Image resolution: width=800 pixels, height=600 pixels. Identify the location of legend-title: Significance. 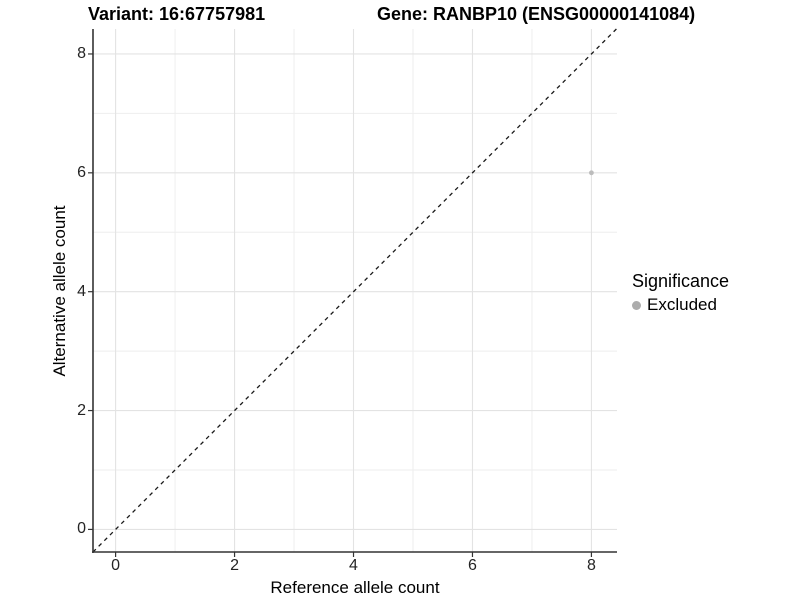
(681, 281).